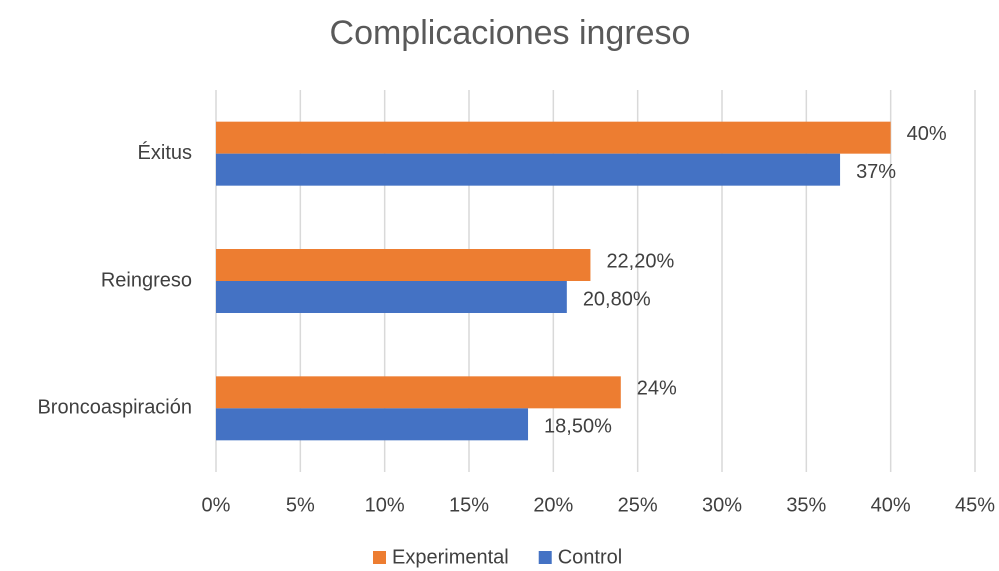  I want to click on data-label: 40%, so click(927, 134).